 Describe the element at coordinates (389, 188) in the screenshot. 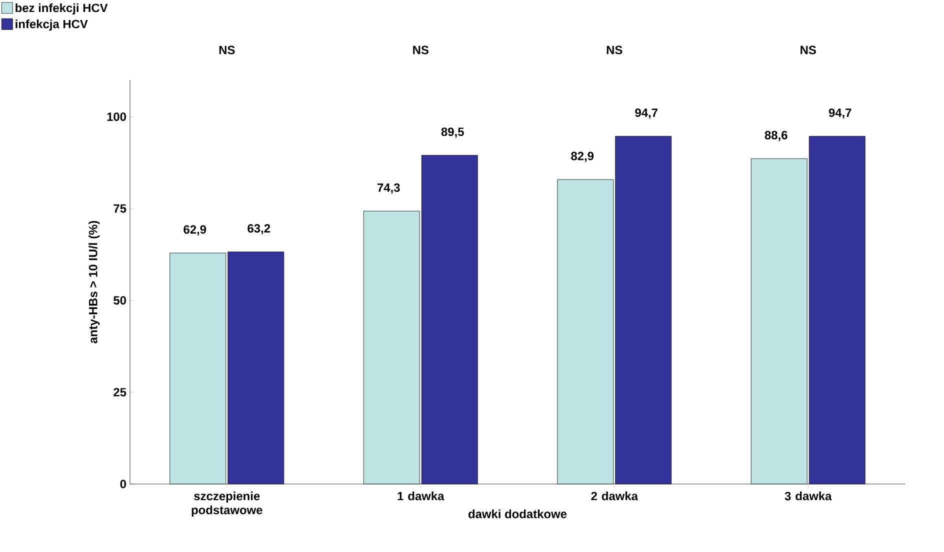

I see `data-label: 74,3` at that location.